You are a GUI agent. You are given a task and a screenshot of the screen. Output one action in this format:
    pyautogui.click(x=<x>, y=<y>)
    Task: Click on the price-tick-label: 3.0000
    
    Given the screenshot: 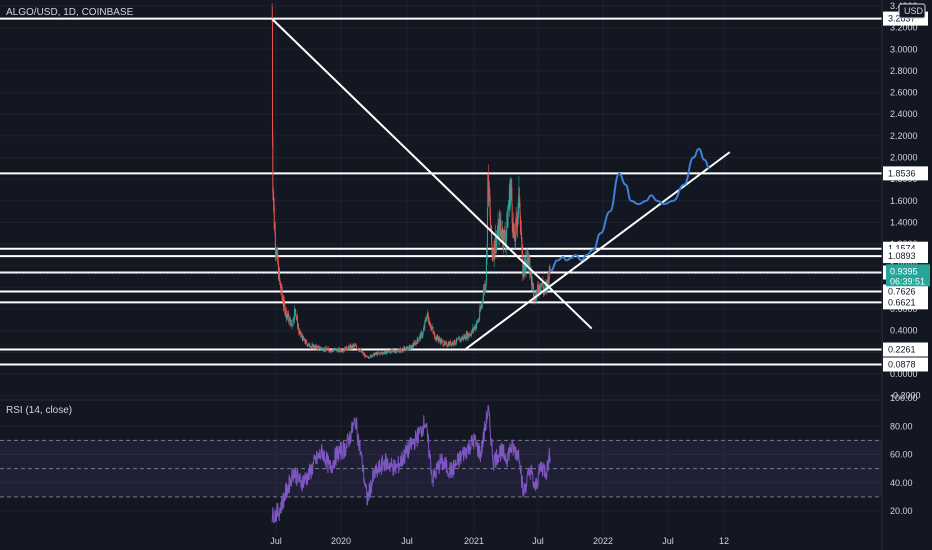 What is the action you would take?
    pyautogui.click(x=904, y=49)
    